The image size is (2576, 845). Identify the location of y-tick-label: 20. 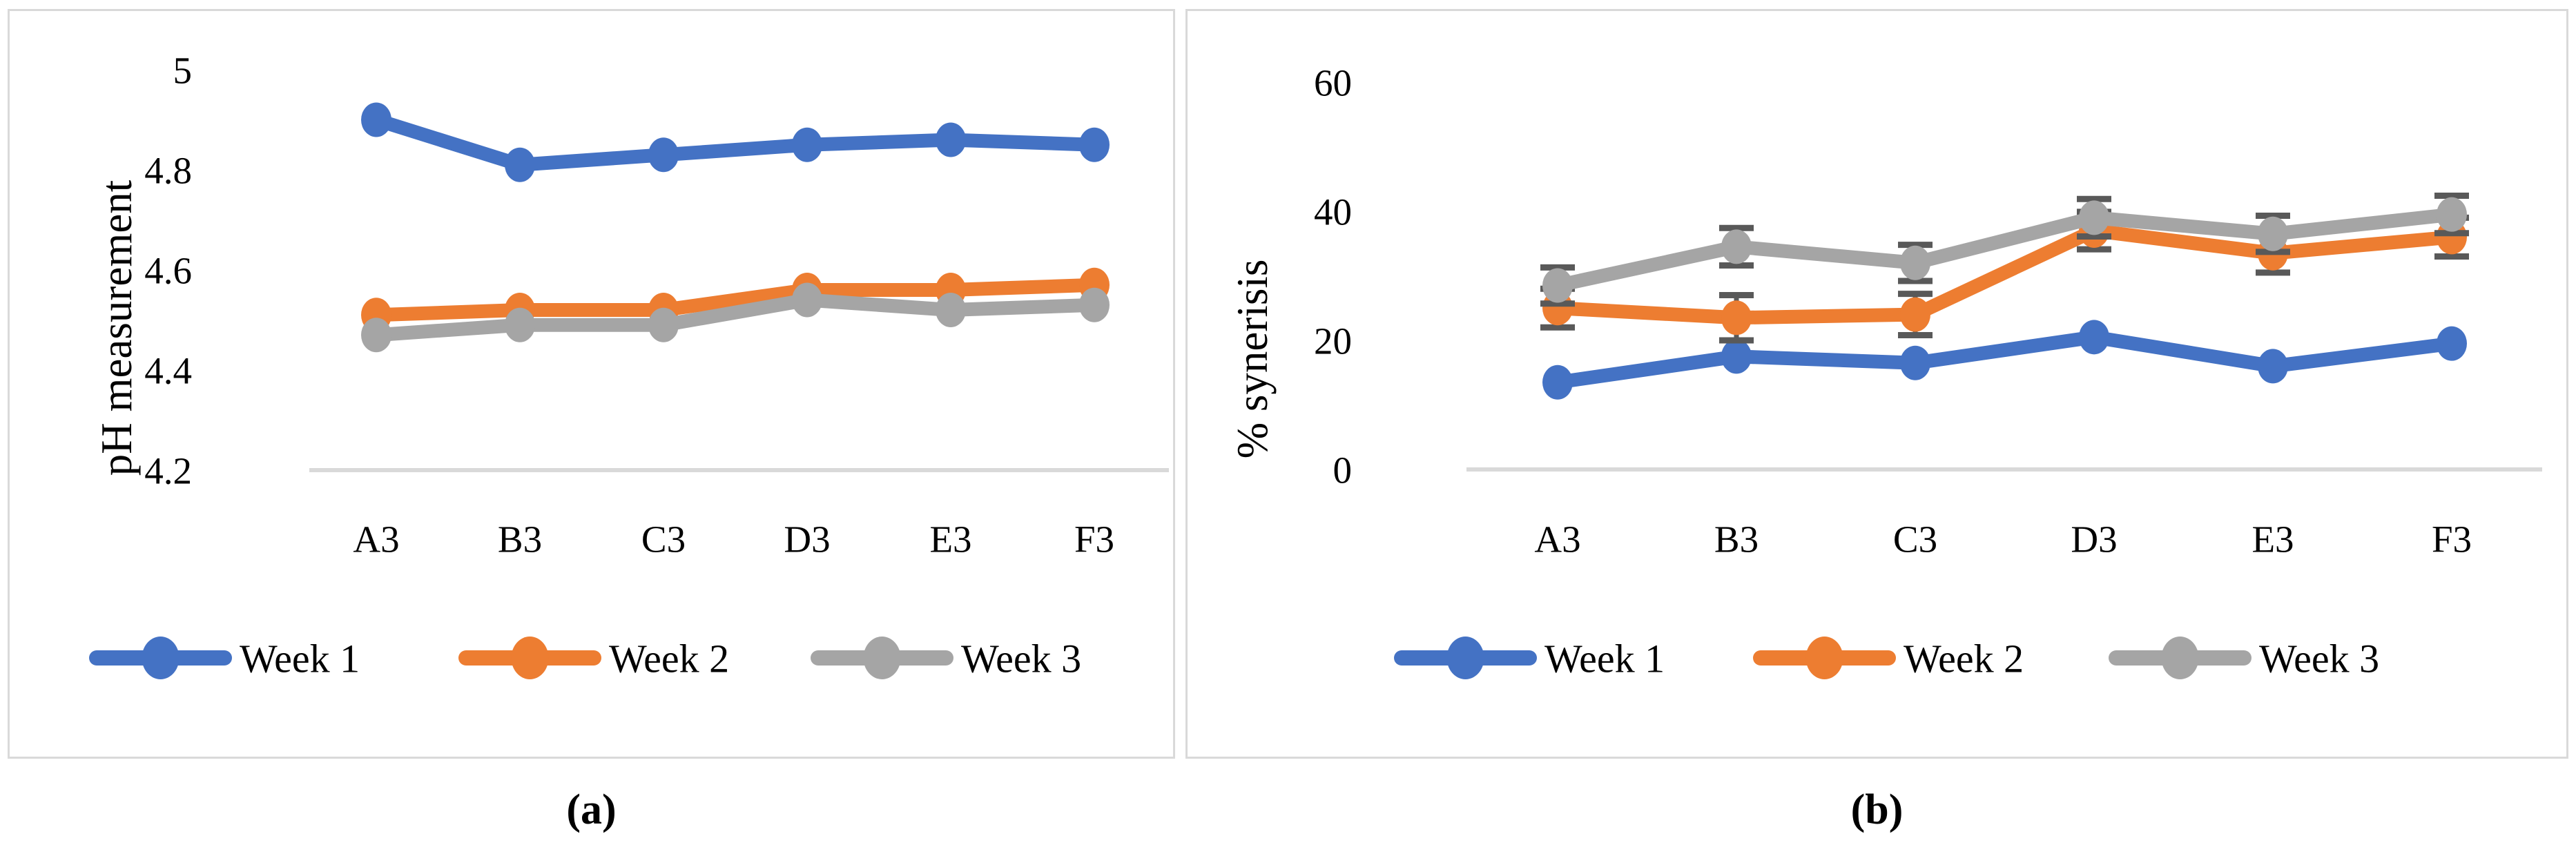
(1333, 341).